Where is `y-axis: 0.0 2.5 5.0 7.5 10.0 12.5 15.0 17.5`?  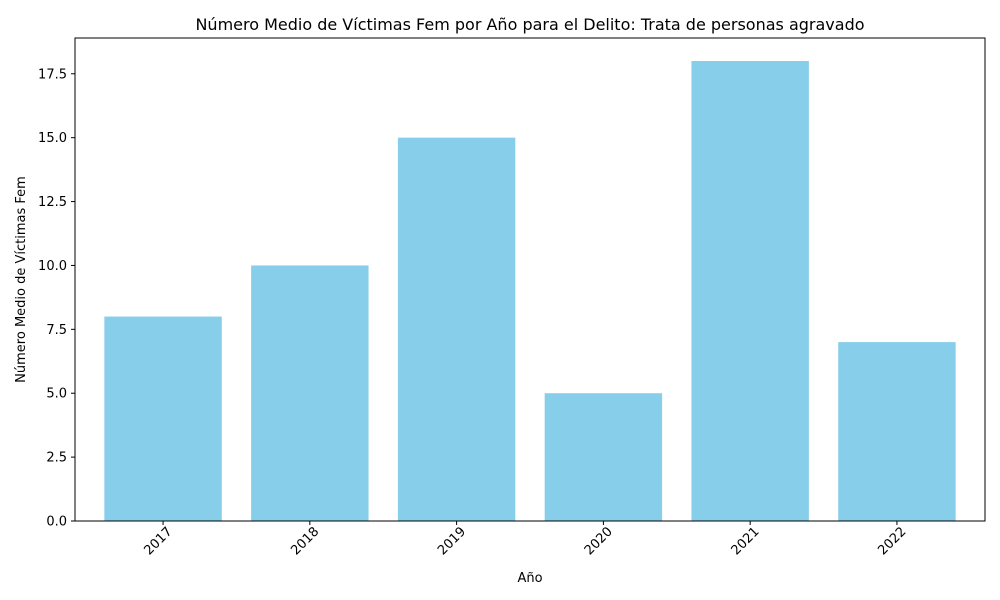 y-axis: 0.0 2.5 5.0 7.5 10.0 12.5 15.0 17.5 is located at coordinates (56, 298).